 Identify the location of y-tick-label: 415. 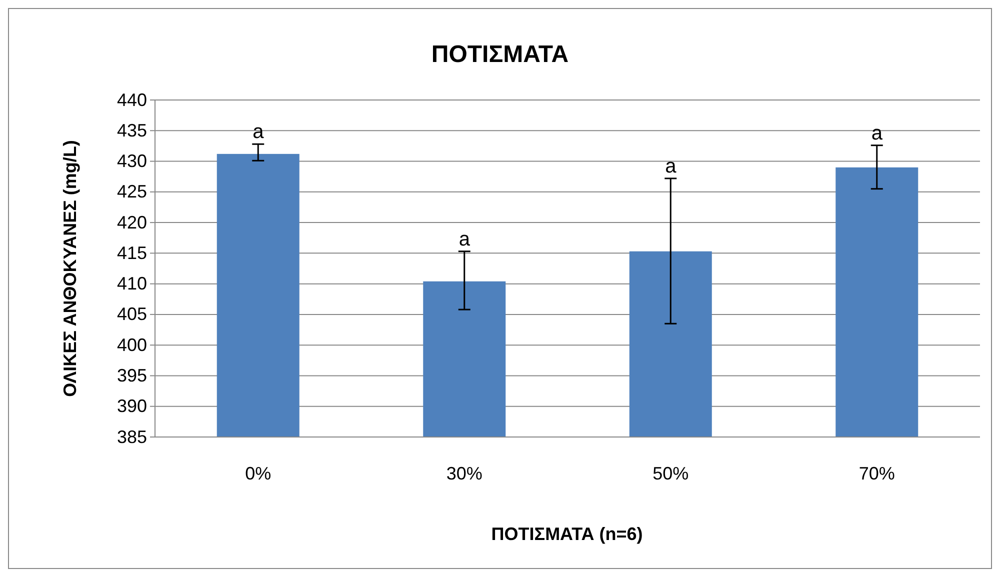
(131, 252).